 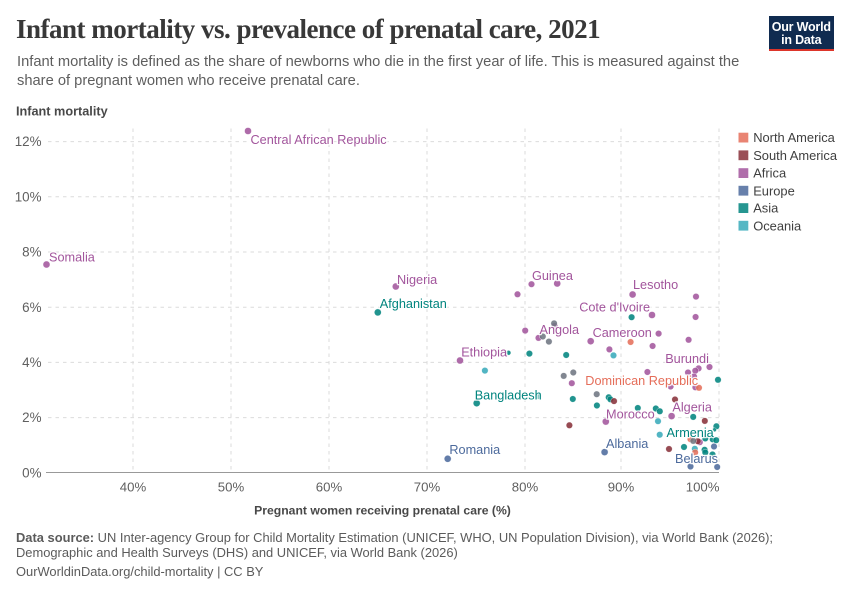 What do you see at coordinates (329, 487) in the screenshot?
I see `svg-text: 60%` at bounding box center [329, 487].